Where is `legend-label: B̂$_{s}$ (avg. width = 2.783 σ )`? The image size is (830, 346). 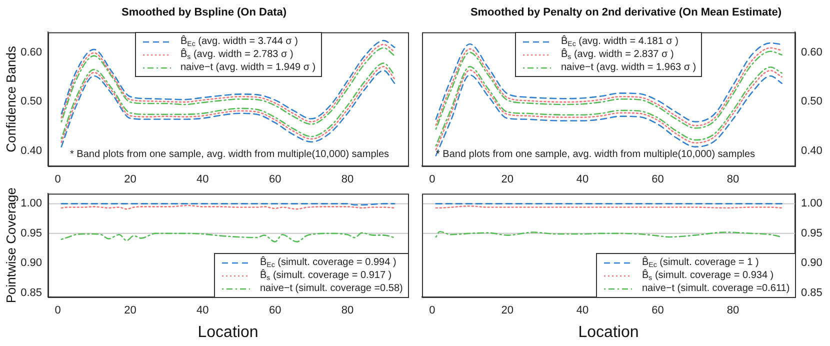 legend-label: B̂$_{s}$ (avg. width = 2.783 σ ) is located at coordinates (237, 55).